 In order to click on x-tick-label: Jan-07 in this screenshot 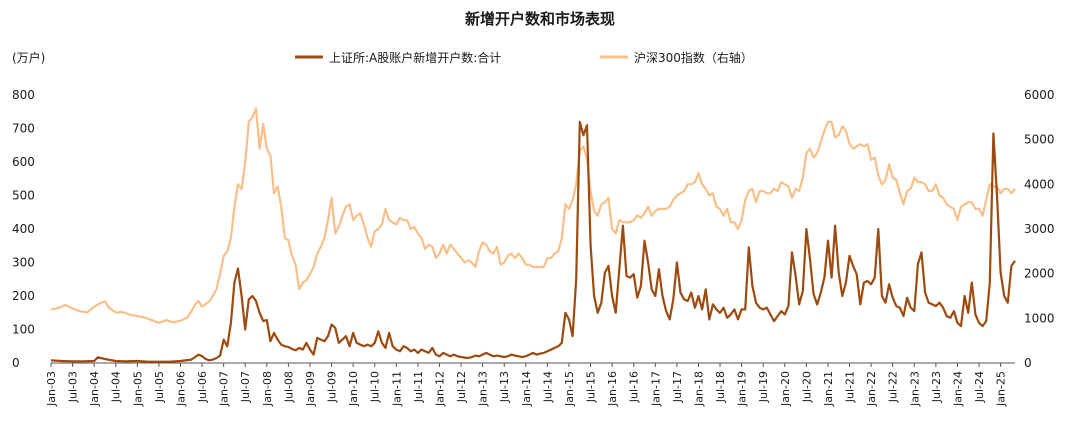, I will do `click(224, 389)`.